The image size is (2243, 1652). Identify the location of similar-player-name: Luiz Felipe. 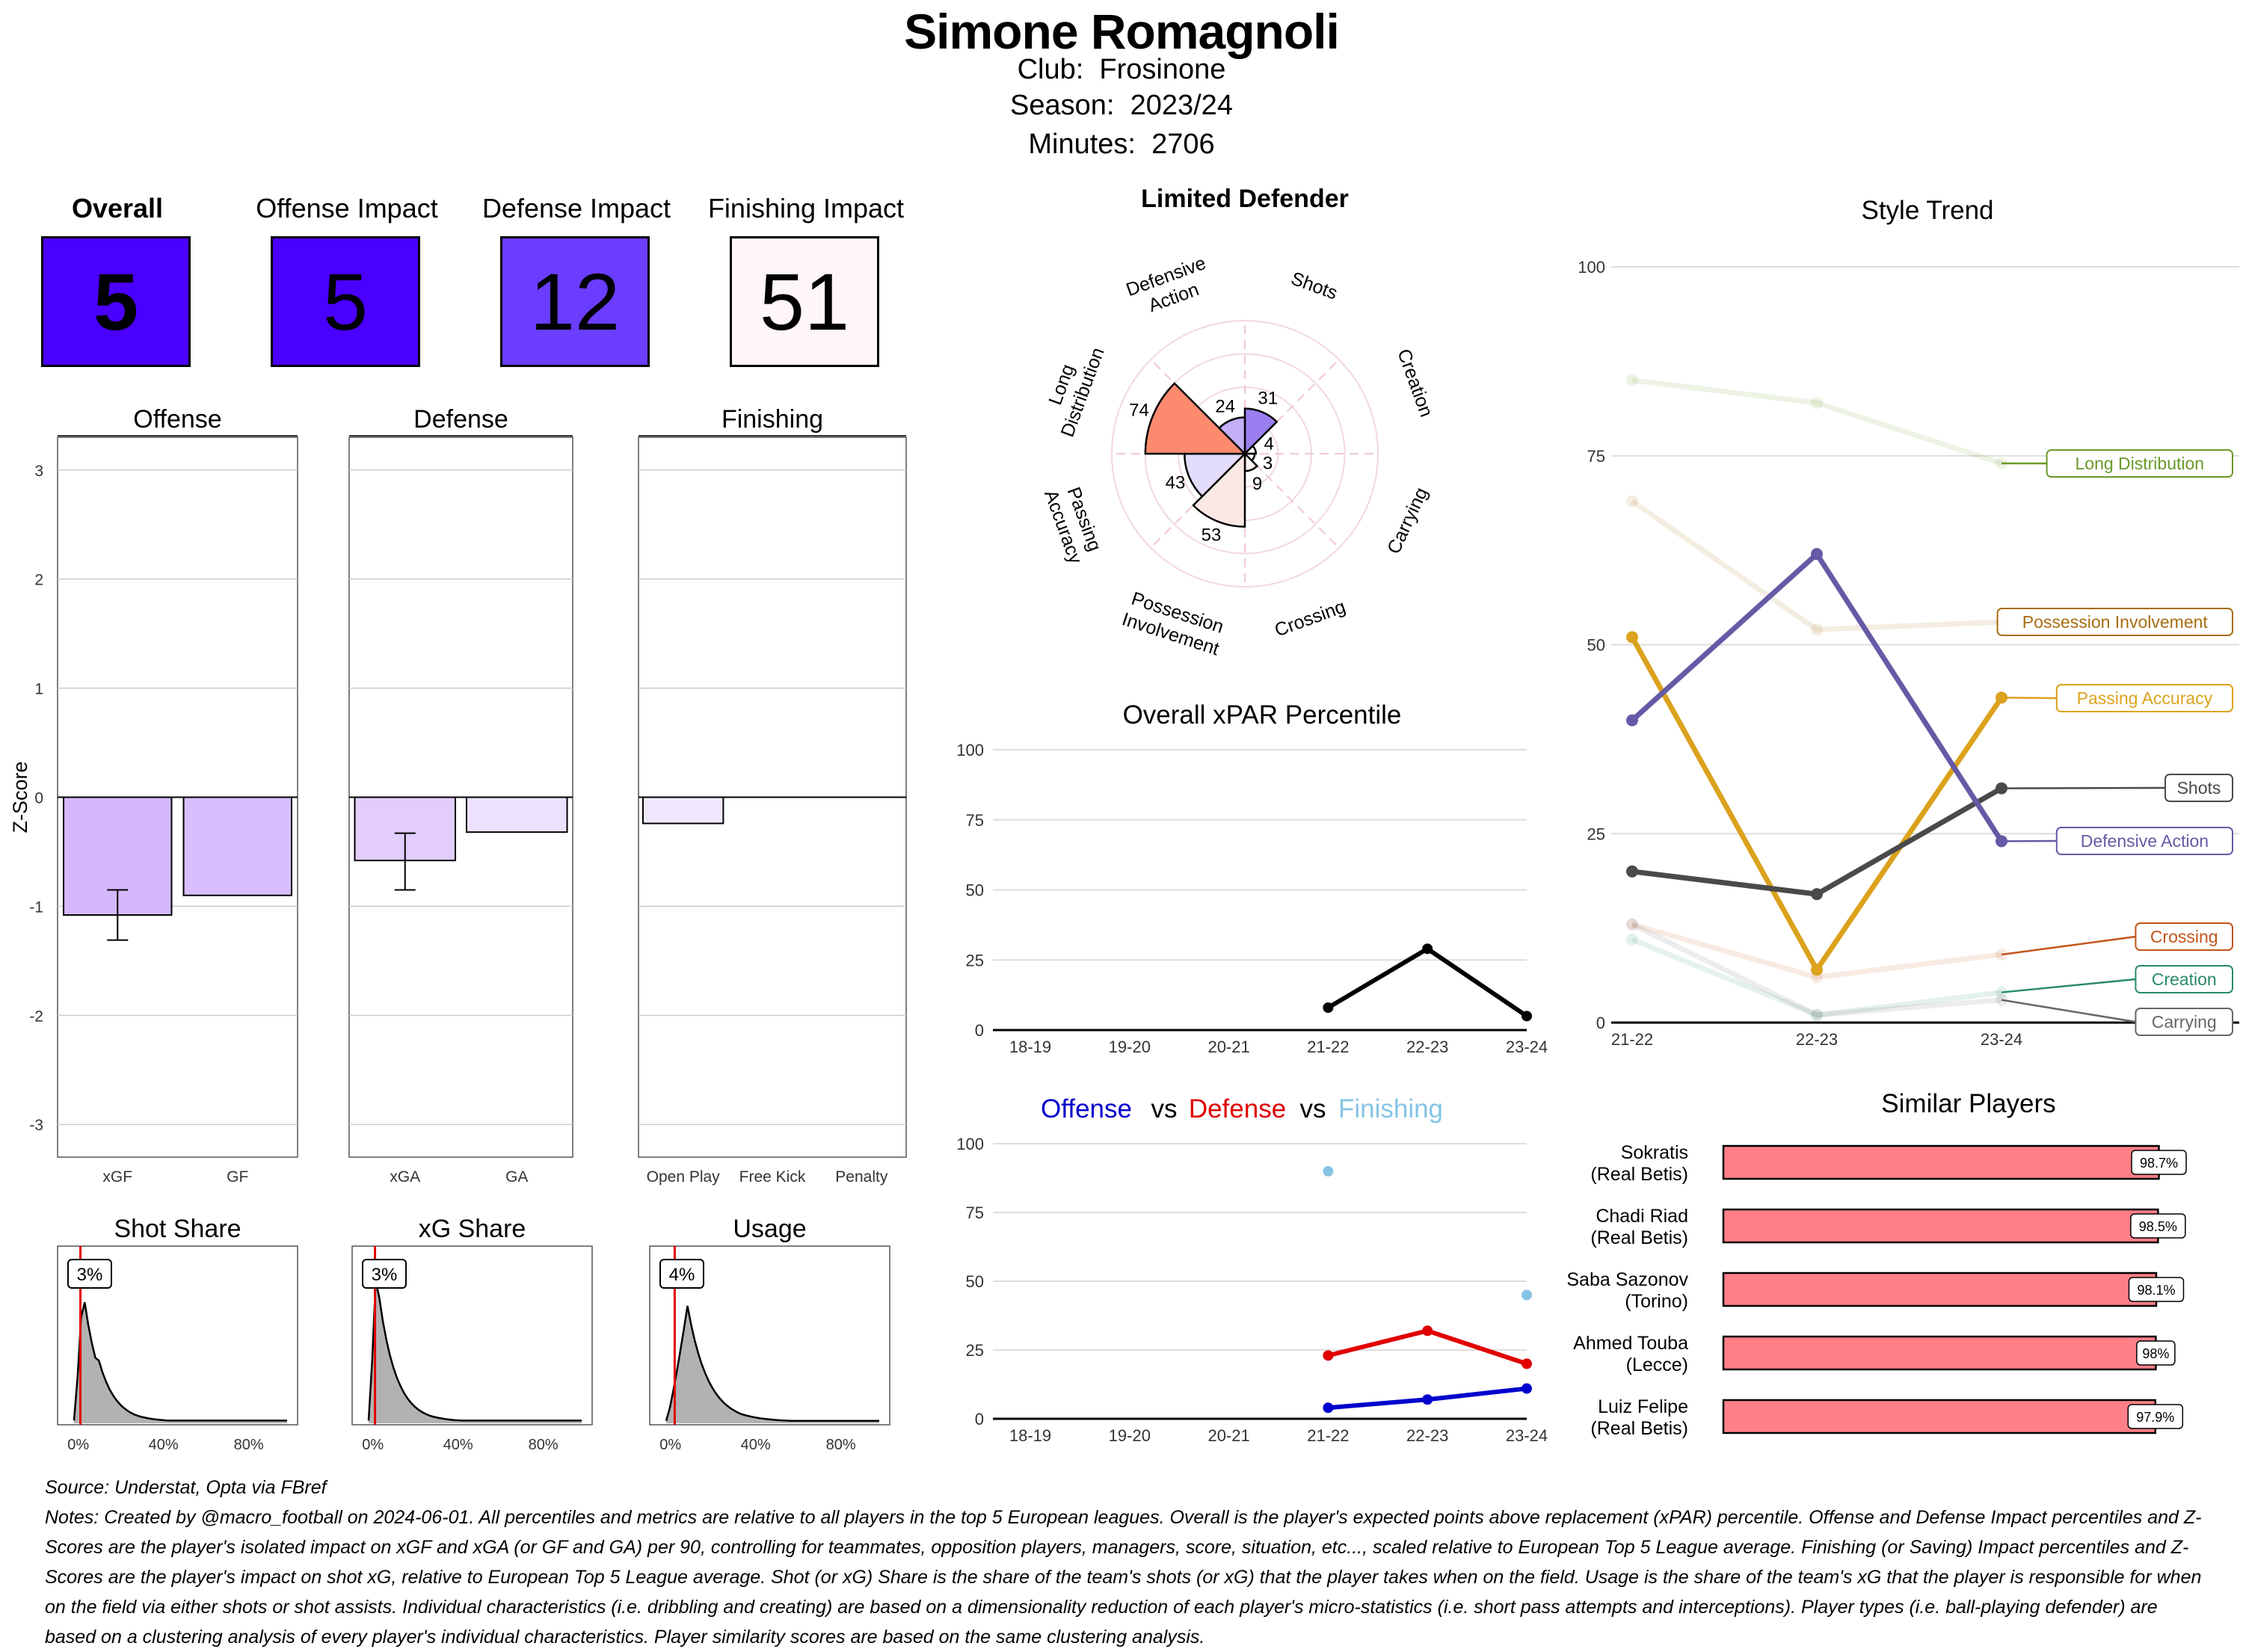
(1643, 1406).